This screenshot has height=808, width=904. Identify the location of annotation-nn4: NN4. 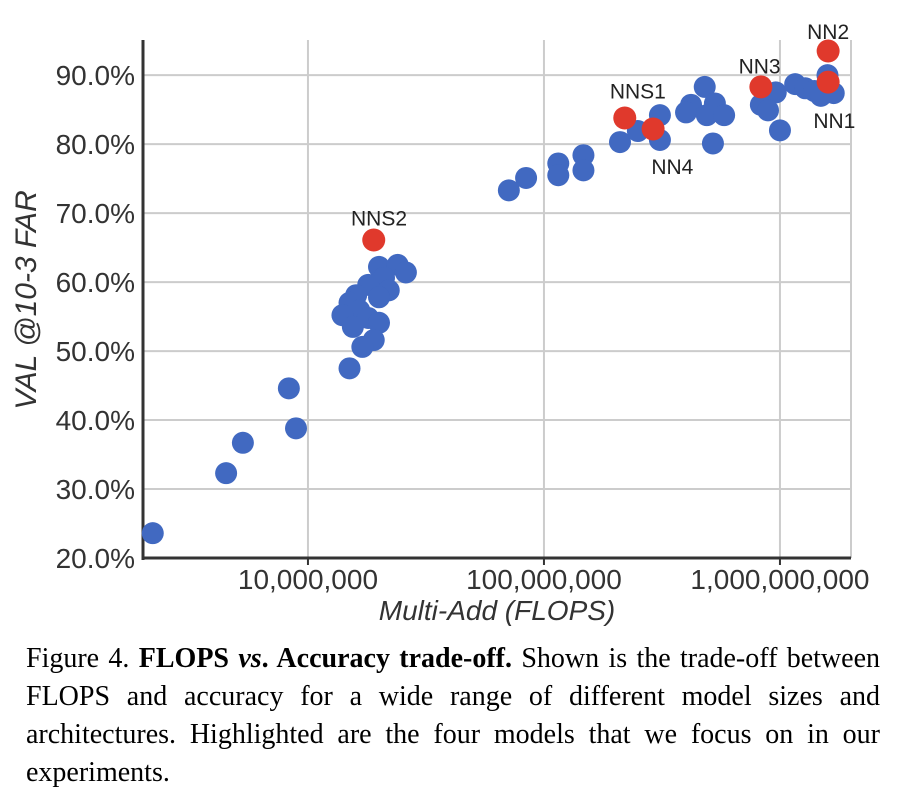
(672, 167).